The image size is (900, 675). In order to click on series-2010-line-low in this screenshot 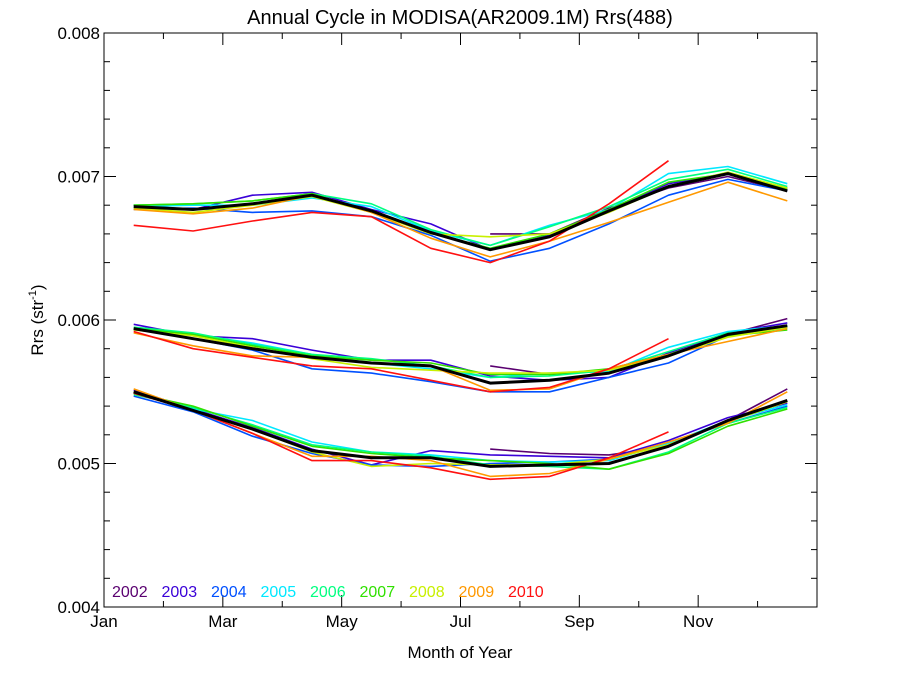, I will do `click(401, 436)`.